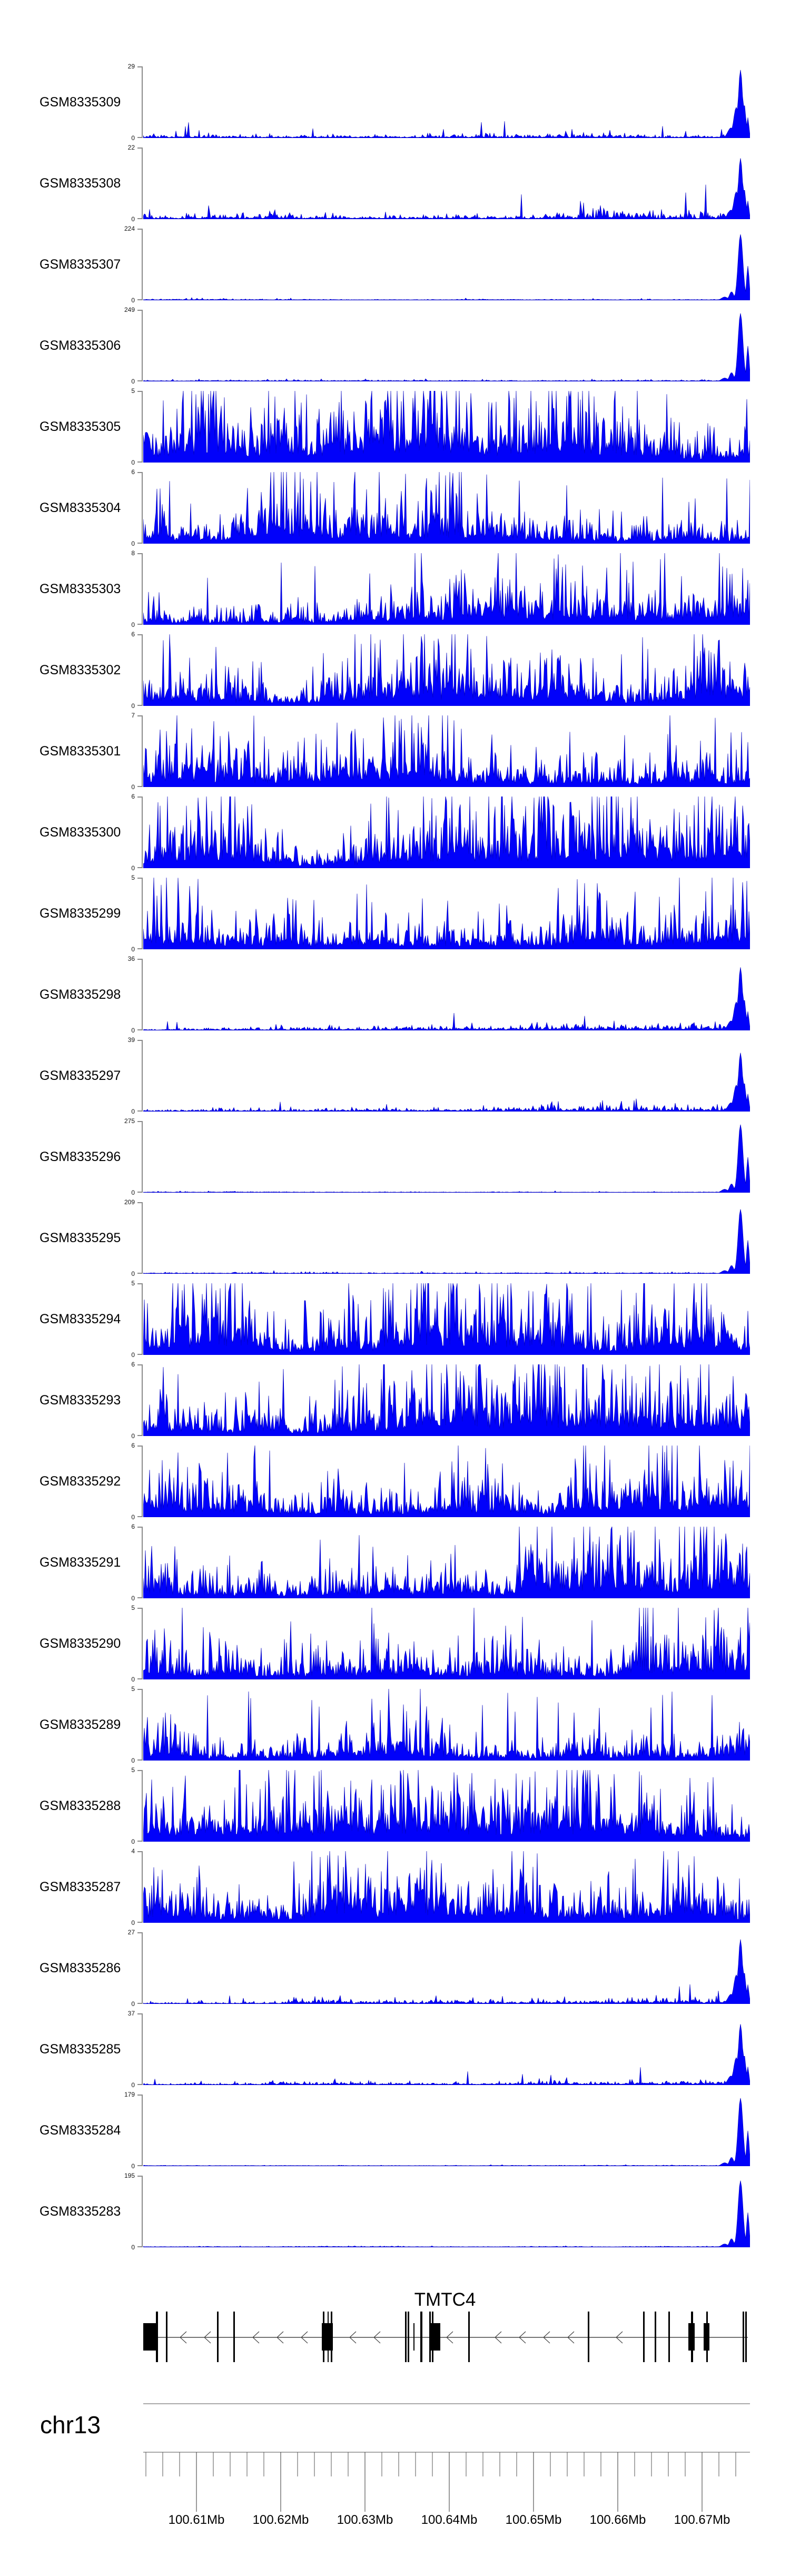  What do you see at coordinates (80, 2130) in the screenshot?
I see `track-label: GSM8335284` at bounding box center [80, 2130].